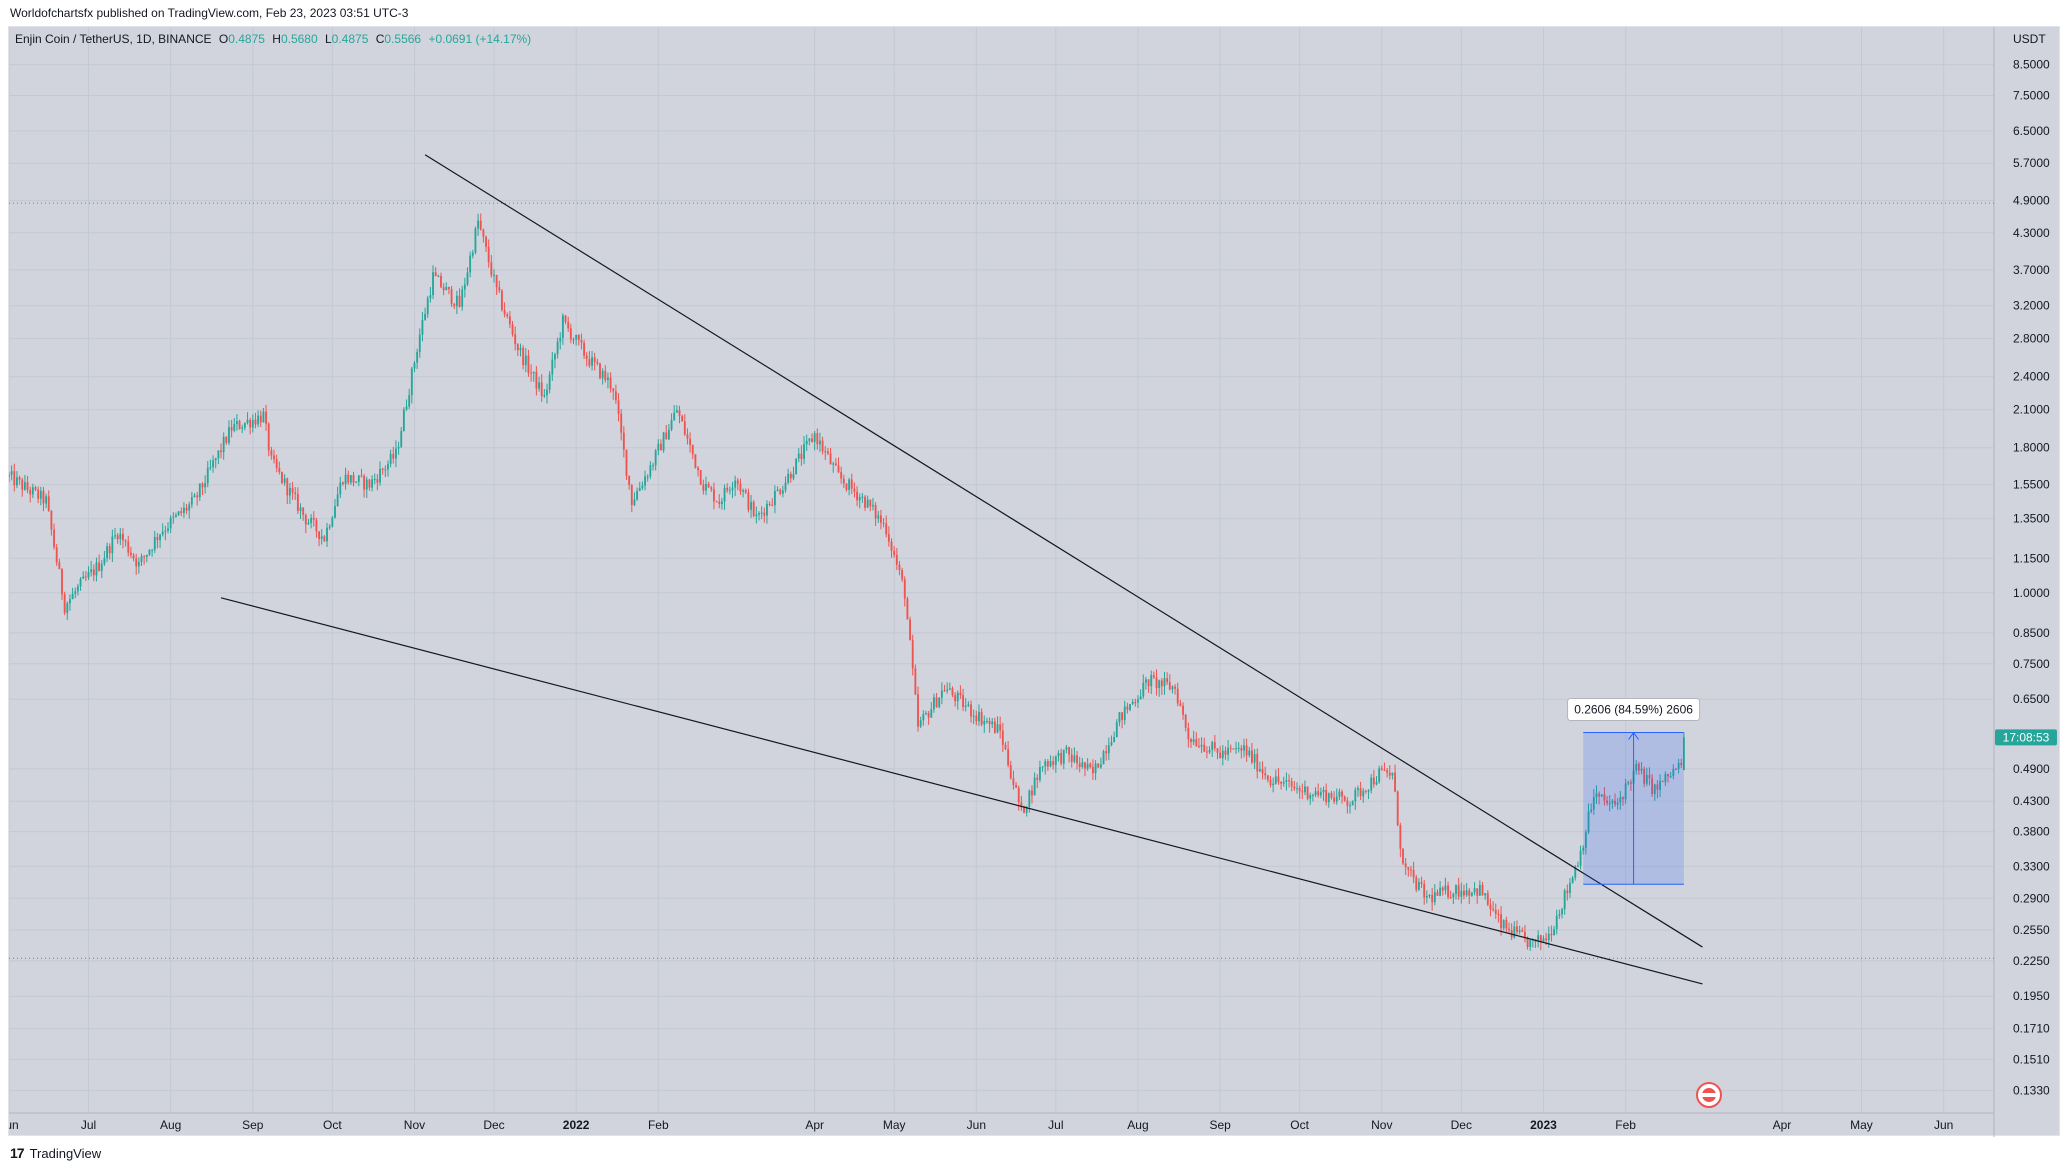  What do you see at coordinates (402, 39) in the screenshot?
I see `legend-close: 0.5566` at bounding box center [402, 39].